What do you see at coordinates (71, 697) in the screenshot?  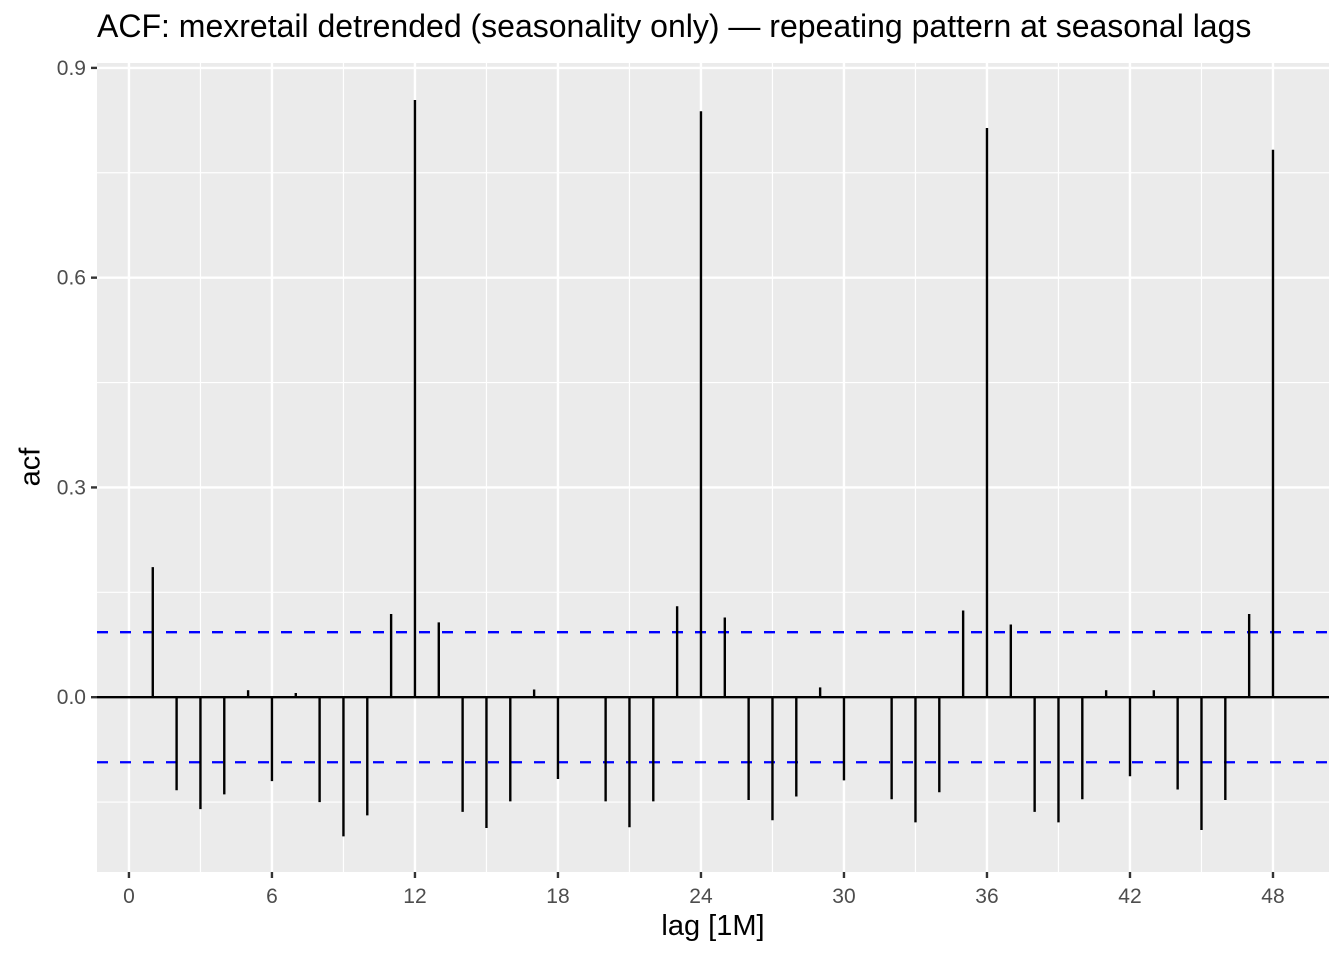 I see `y-tick-label: 0.0` at bounding box center [71, 697].